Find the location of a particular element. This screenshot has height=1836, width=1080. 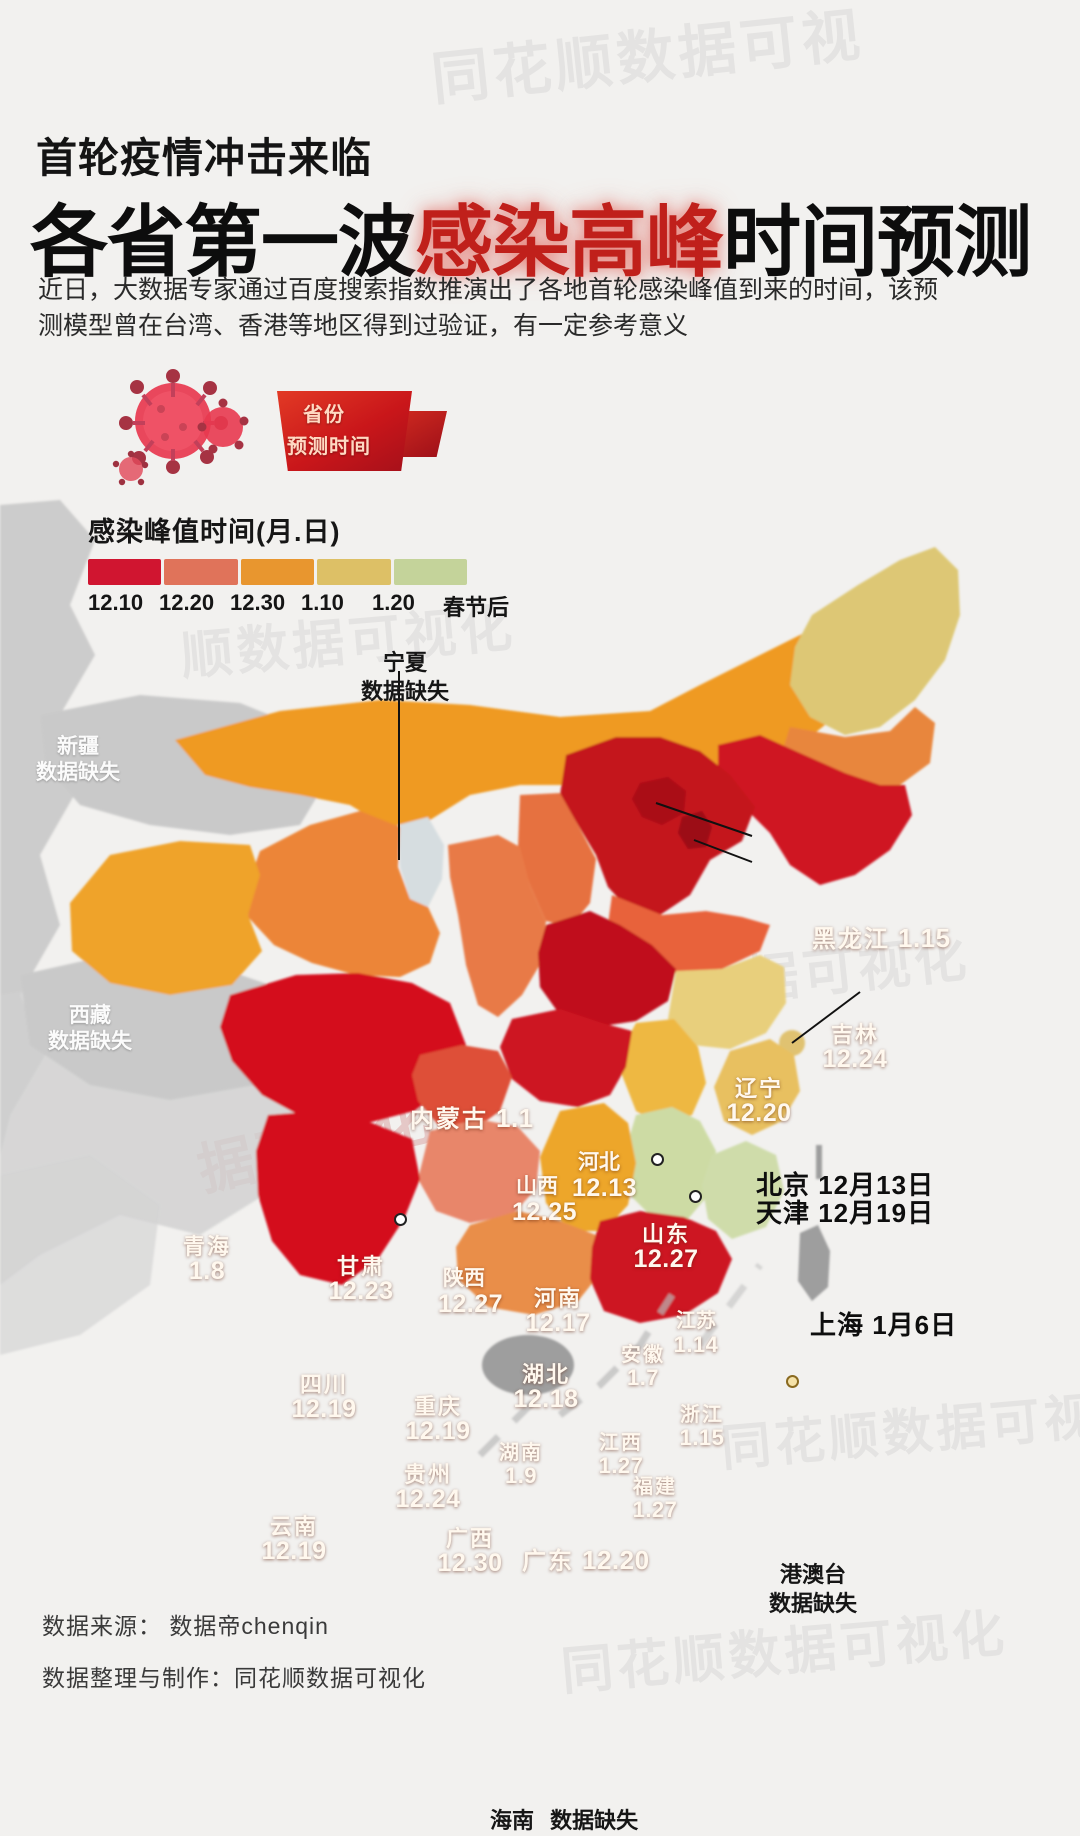

map-label-yunnan: 云南 12.19 is located at coordinates (294, 1539).